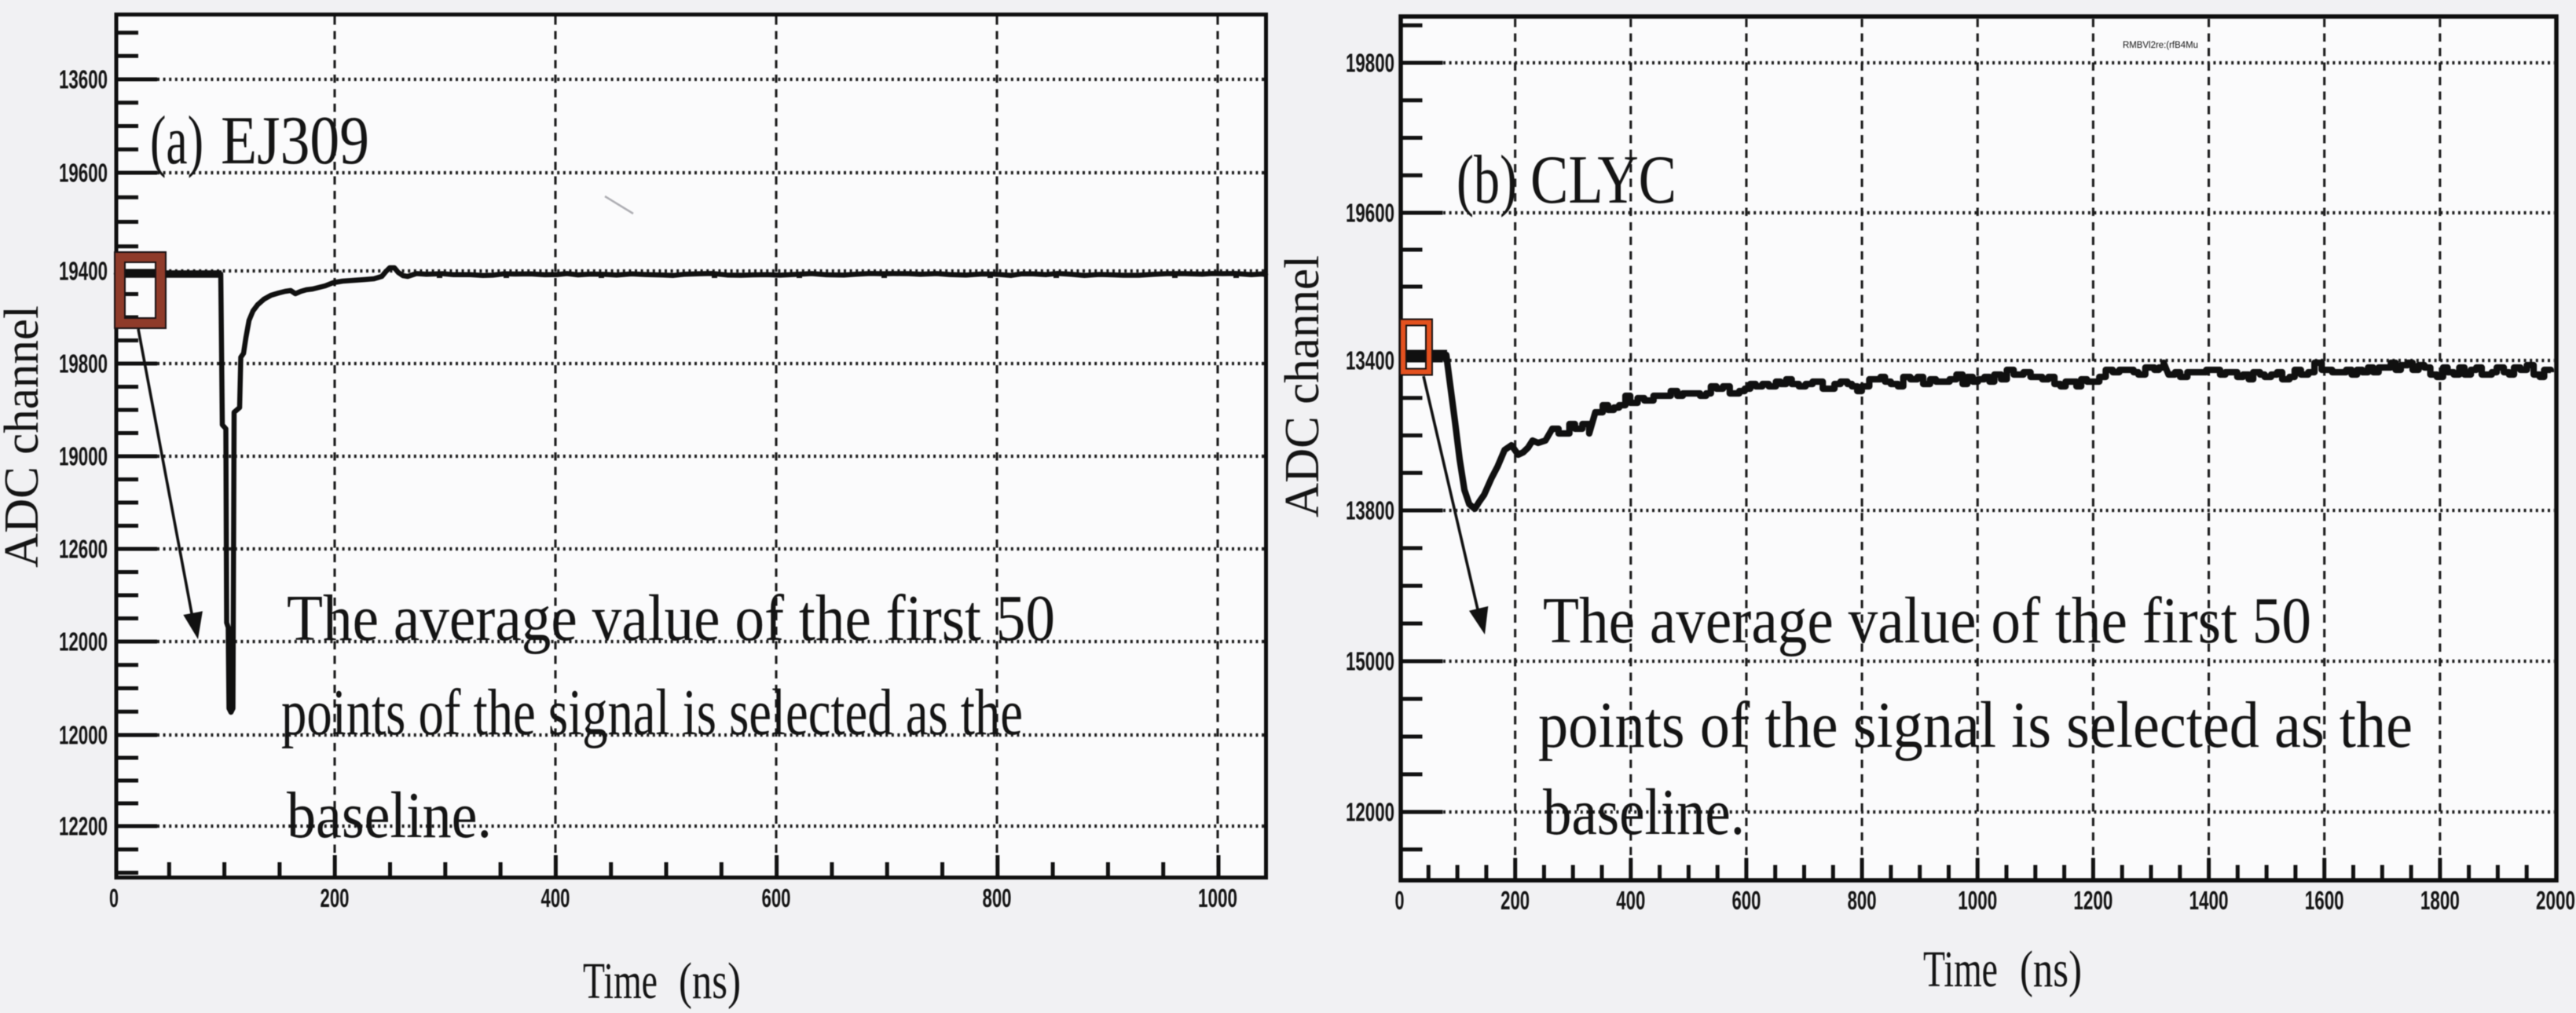 The image size is (2576, 1013). Describe the element at coordinates (2440, 900) in the screenshot. I see `svg-text: 1800` at that location.